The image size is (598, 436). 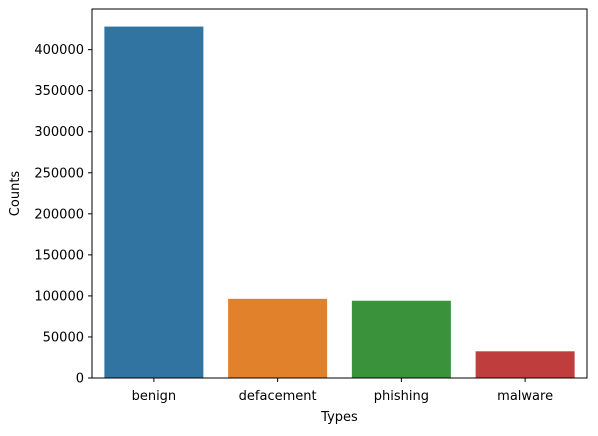 What do you see at coordinates (59, 173) in the screenshot?
I see `y-tick-label: 250000` at bounding box center [59, 173].